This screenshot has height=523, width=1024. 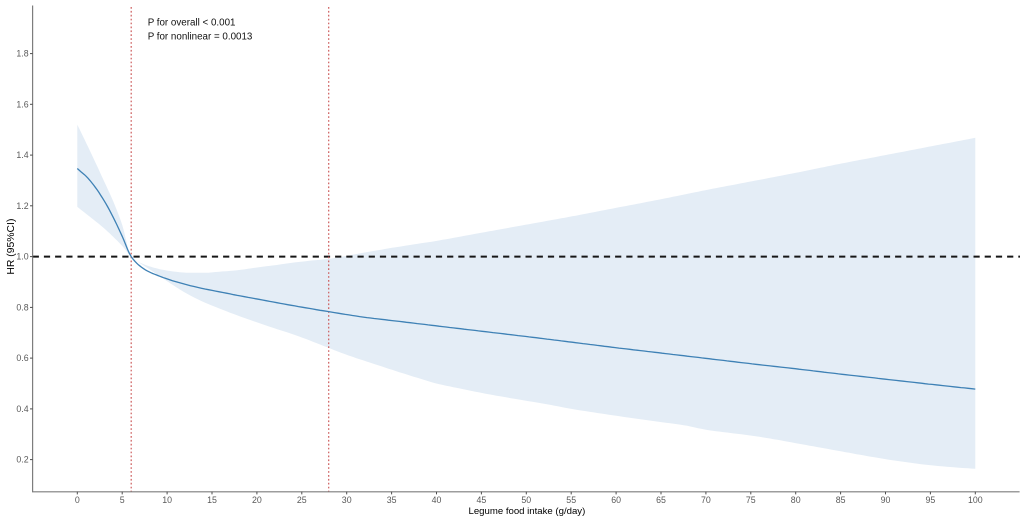 I want to click on svg-text: 25, so click(x=302, y=500).